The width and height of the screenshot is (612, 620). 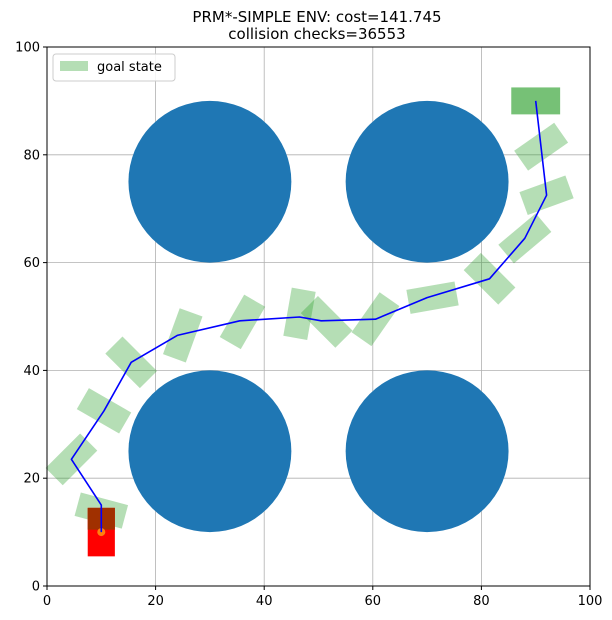 What do you see at coordinates (36, 587) in the screenshot?
I see `y-tick-label: 0` at bounding box center [36, 587].